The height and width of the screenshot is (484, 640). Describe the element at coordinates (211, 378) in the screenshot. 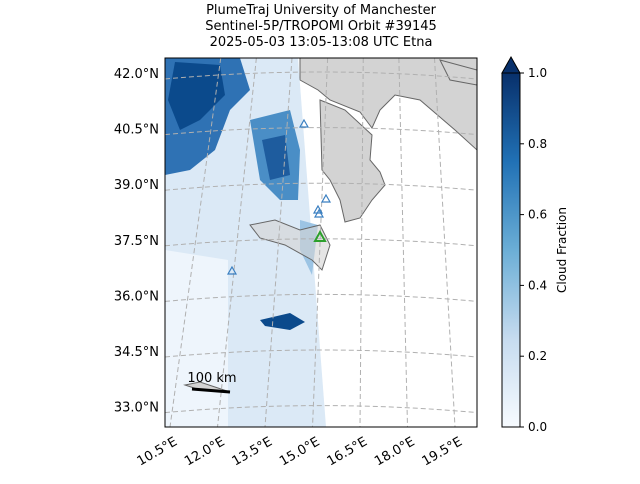

I see `scale-bar-label: 100 km` at that location.